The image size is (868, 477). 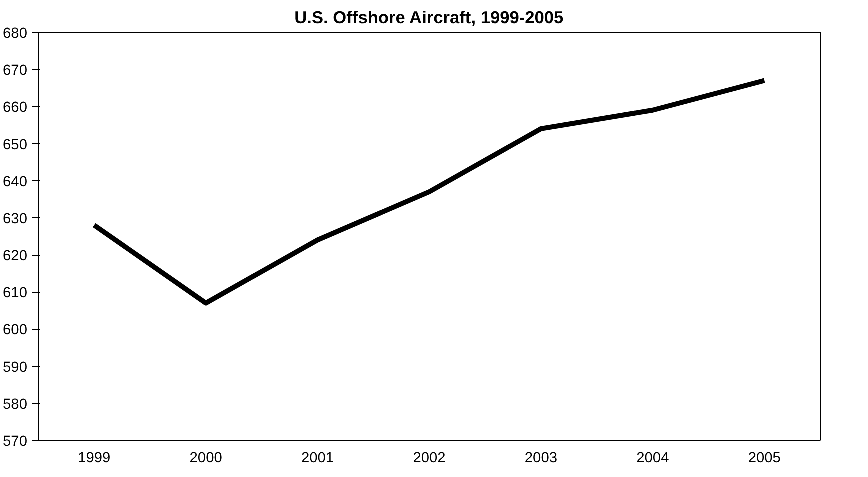 What do you see at coordinates (15, 219) in the screenshot?
I see `y-tick-label: 630` at bounding box center [15, 219].